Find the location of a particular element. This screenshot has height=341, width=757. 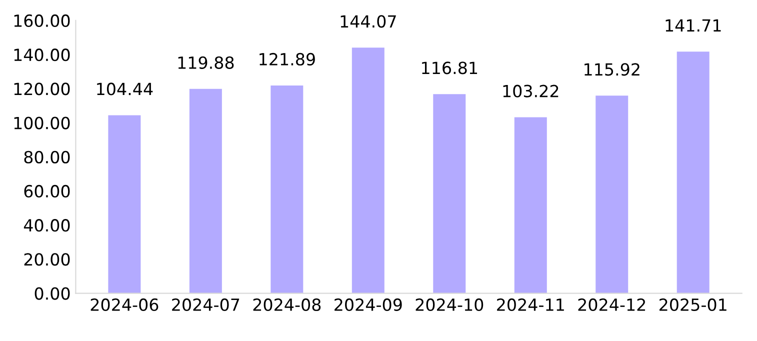

y-tick-label: 40.00 is located at coordinates (47, 225).